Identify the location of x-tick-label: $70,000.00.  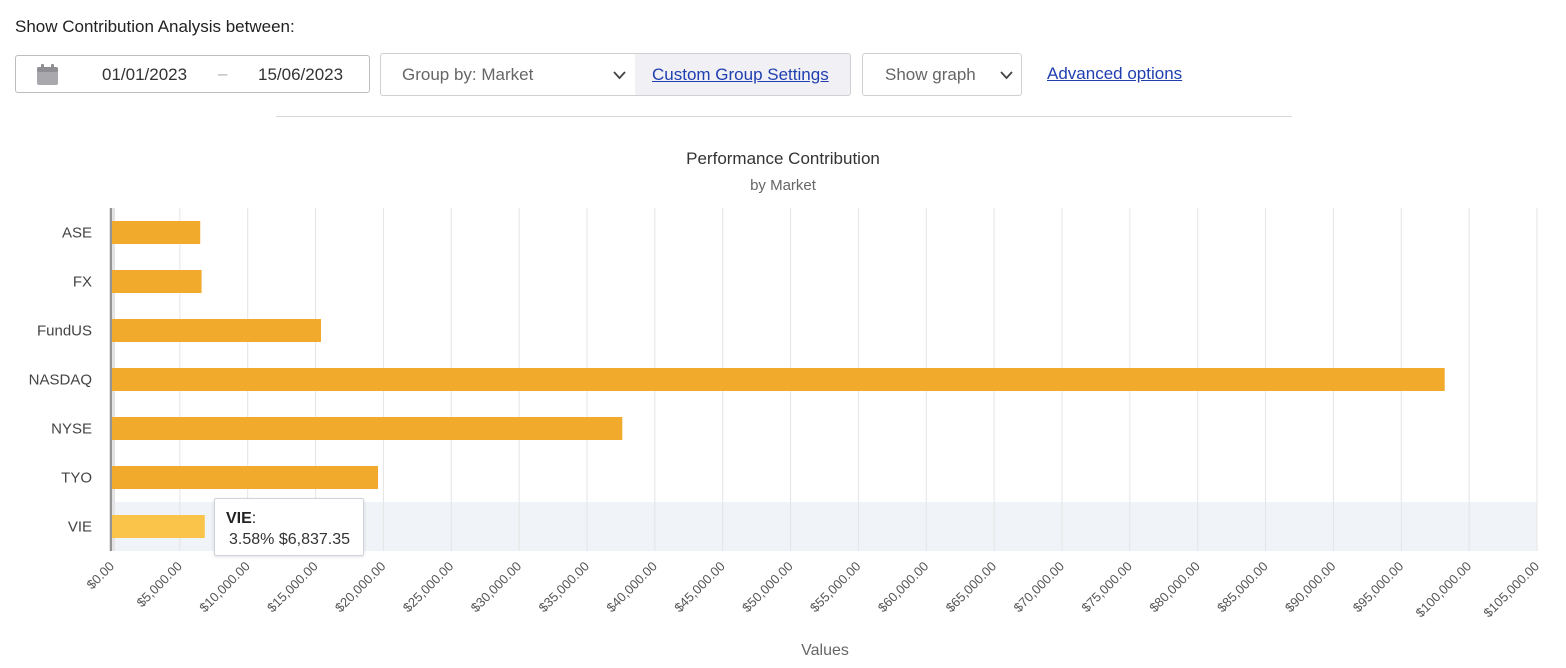
(1038, 587).